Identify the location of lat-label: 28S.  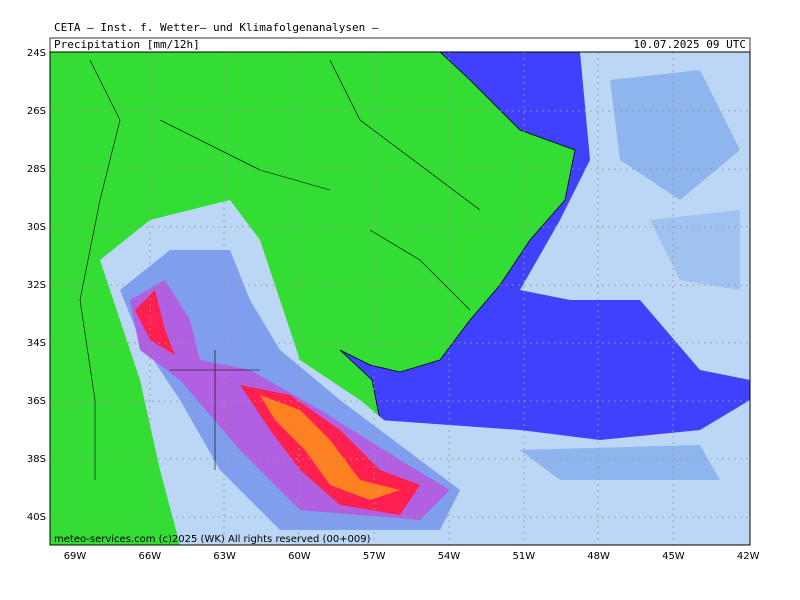
(36, 169).